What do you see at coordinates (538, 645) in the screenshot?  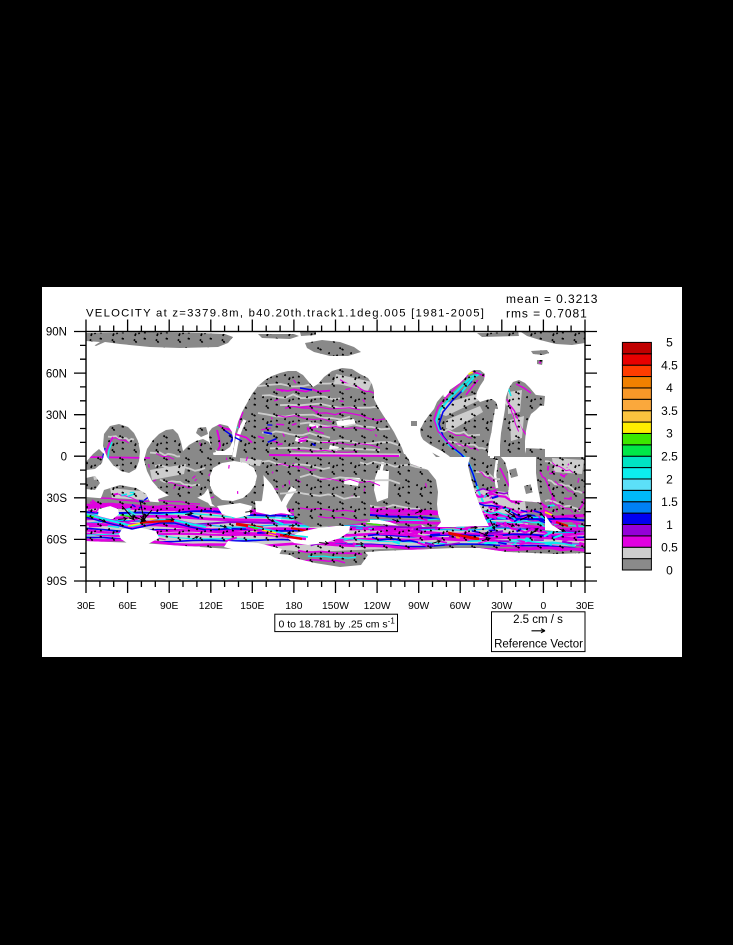 I see `svg-text: Reference Vector` at bounding box center [538, 645].